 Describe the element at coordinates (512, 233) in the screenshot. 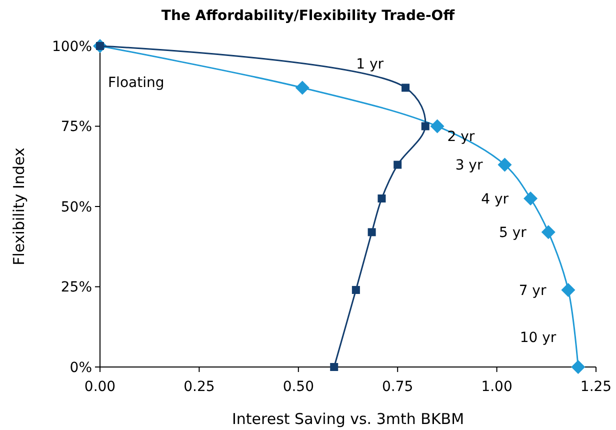

I see `annotation: 5 yr` at that location.